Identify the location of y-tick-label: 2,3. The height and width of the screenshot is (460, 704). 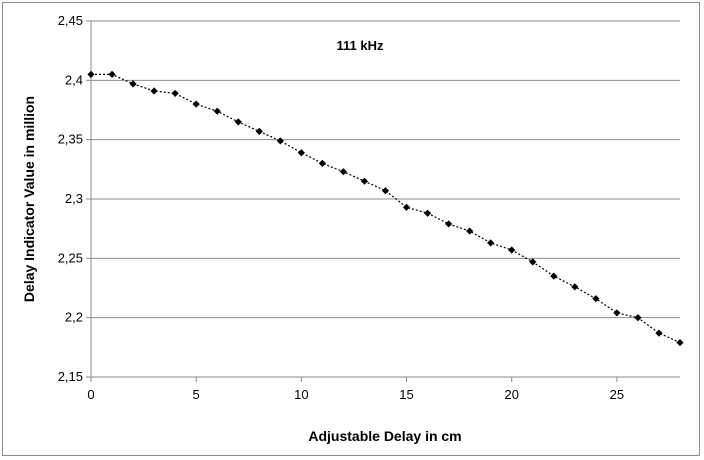
(74, 198).